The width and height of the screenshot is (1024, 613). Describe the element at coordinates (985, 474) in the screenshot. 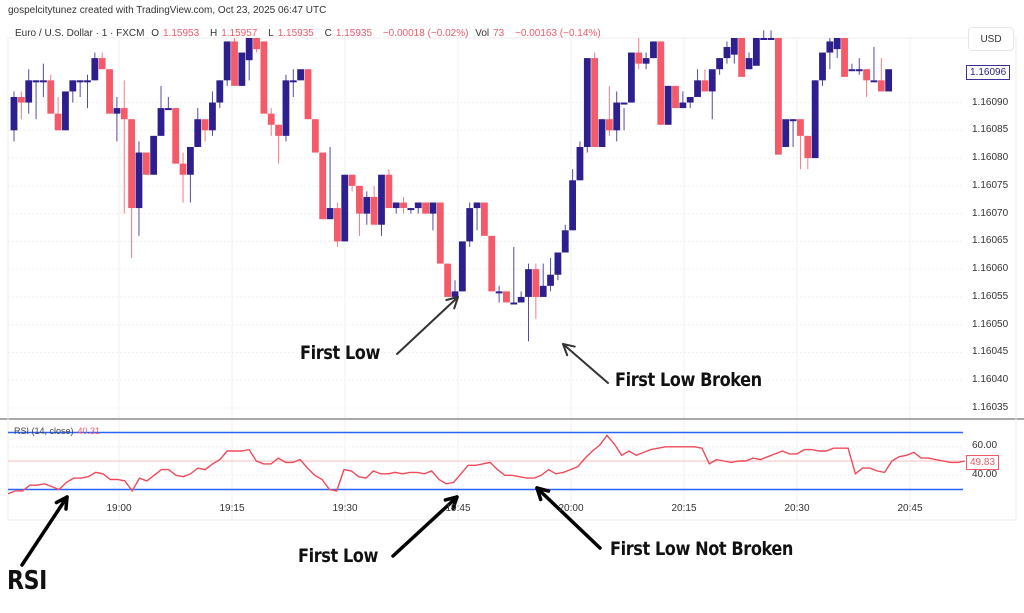

I see `rsi-tick-40: 40.00` at that location.